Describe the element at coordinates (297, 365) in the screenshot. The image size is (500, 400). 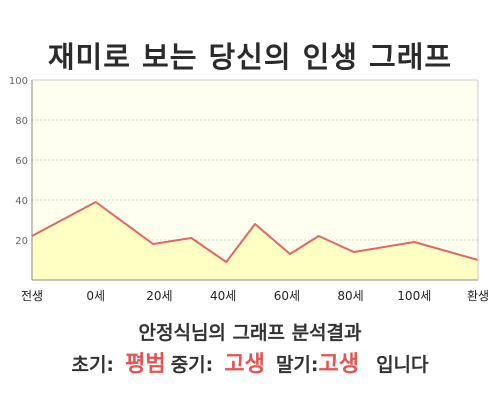
I see `late-label: 말기:` at that location.